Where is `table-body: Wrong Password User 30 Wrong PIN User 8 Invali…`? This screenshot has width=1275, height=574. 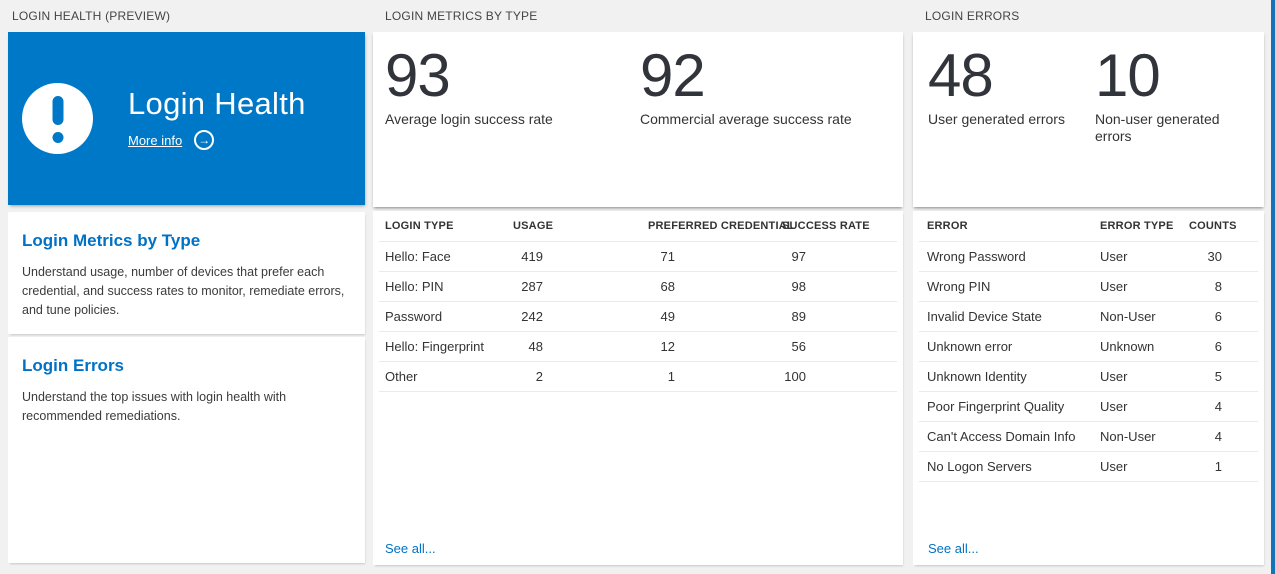
table-body: Wrong Password User 30 Wrong PIN User 8 Invali… is located at coordinates (1088, 362).